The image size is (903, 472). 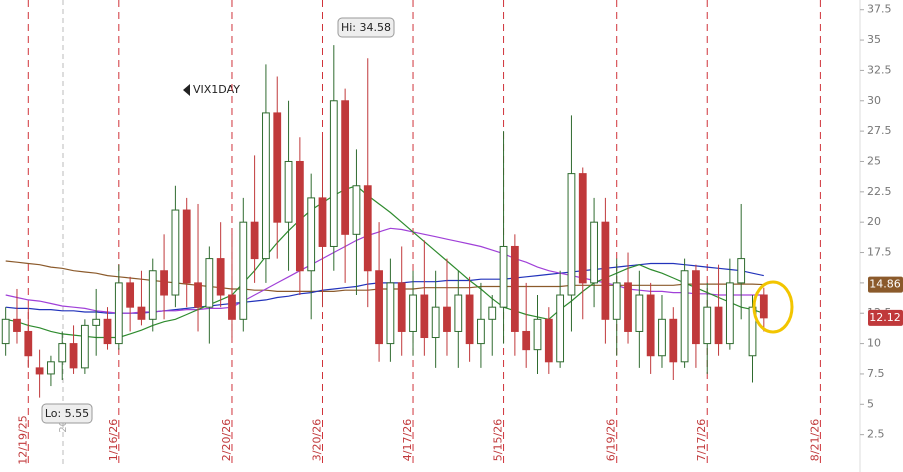 What do you see at coordinates (498, 440) in the screenshot?
I see `x-tick-label: 5/15/26` at bounding box center [498, 440].